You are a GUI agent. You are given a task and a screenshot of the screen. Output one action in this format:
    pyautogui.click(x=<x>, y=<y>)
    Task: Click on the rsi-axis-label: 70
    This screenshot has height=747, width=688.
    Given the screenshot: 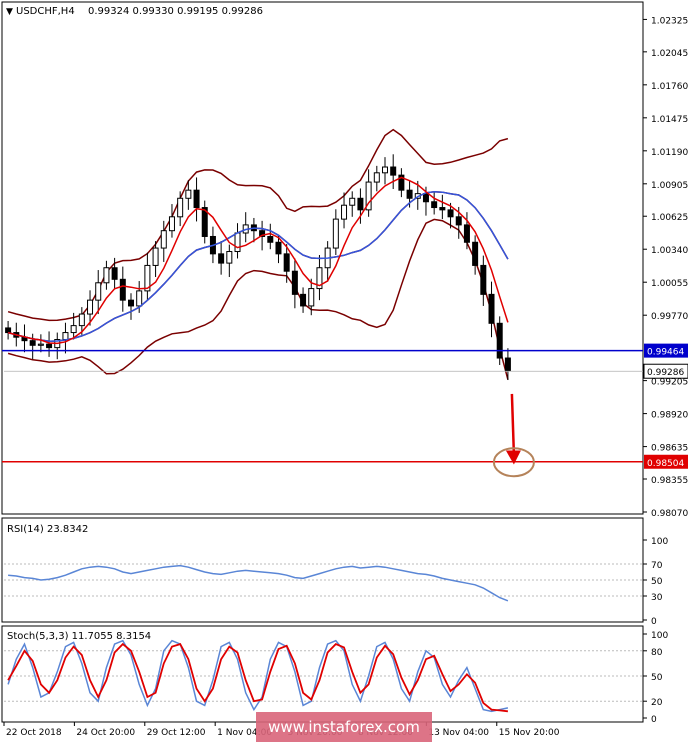 What is the action you would take?
    pyautogui.click(x=657, y=566)
    